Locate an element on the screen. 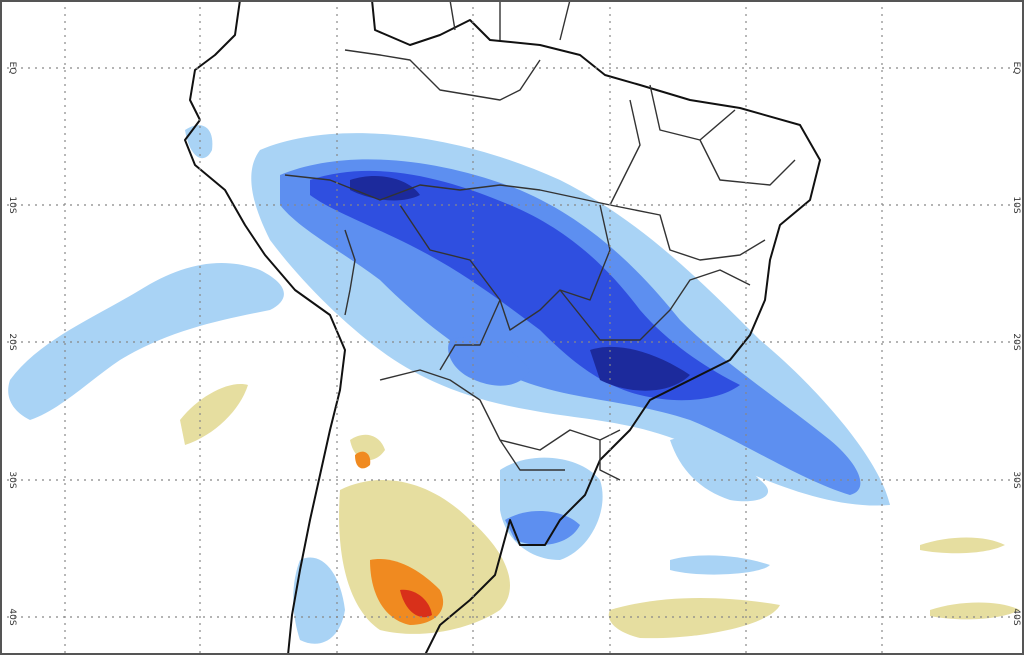 Image resolution: width=1024 pixels, height=655 pixels. dark-blue-areas is located at coordinates (525, 285).